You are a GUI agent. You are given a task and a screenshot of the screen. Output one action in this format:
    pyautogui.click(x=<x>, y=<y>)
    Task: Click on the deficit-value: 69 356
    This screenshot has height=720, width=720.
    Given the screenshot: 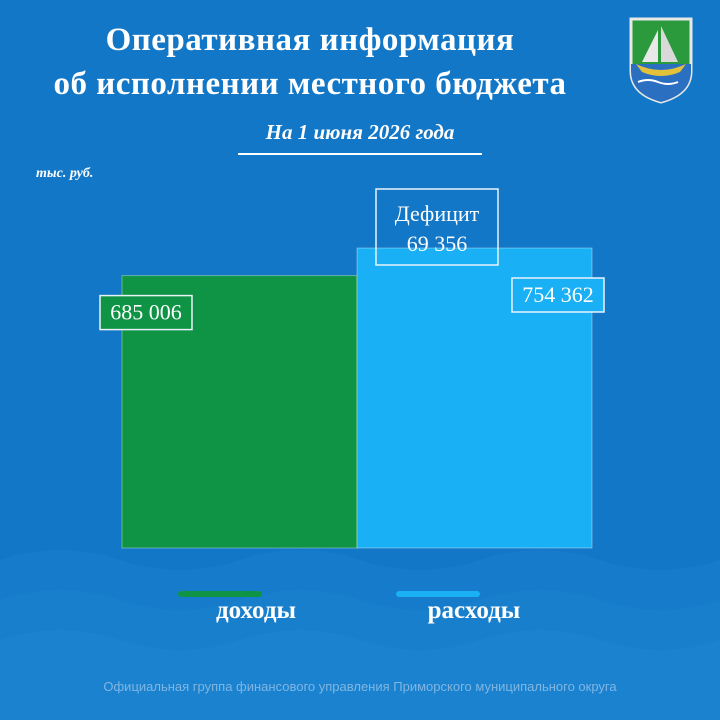 What is the action you would take?
    pyautogui.click(x=437, y=243)
    